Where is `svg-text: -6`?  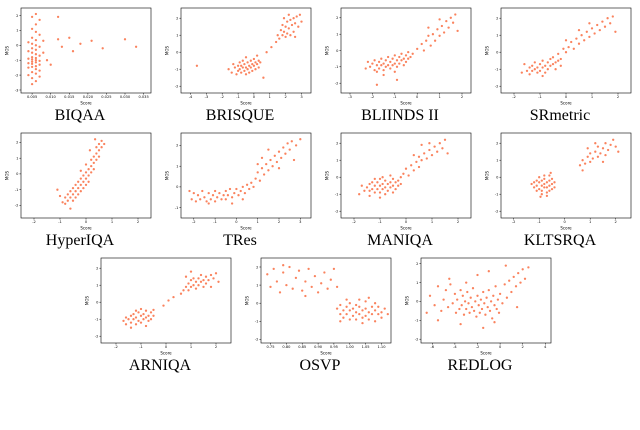
svg-text: -6 is located at coordinates (433, 347).